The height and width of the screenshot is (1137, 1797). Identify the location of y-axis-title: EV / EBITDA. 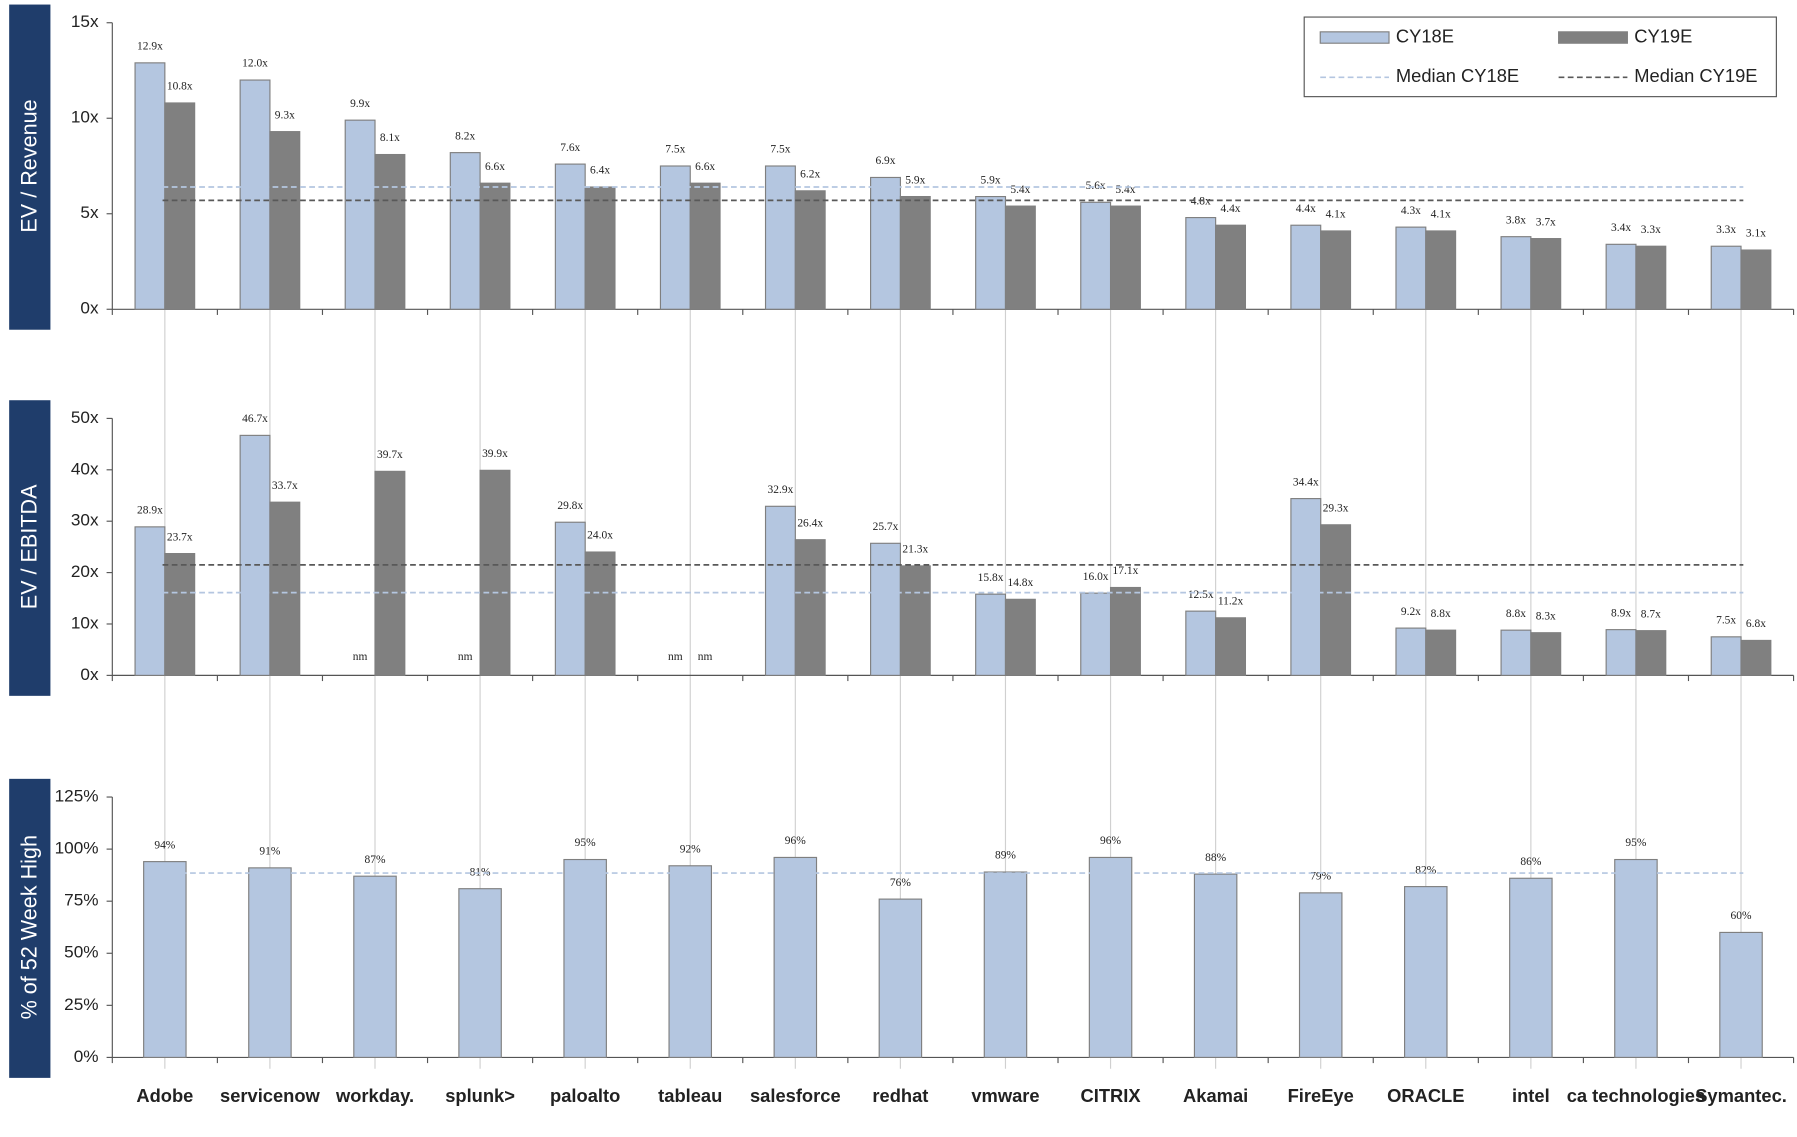
(29, 546).